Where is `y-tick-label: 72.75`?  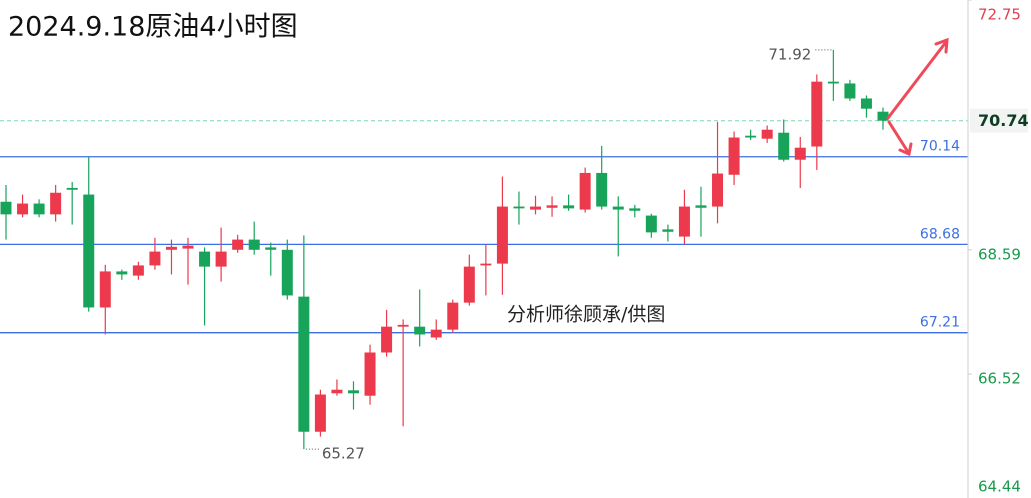 y-tick-label: 72.75 is located at coordinates (999, 15).